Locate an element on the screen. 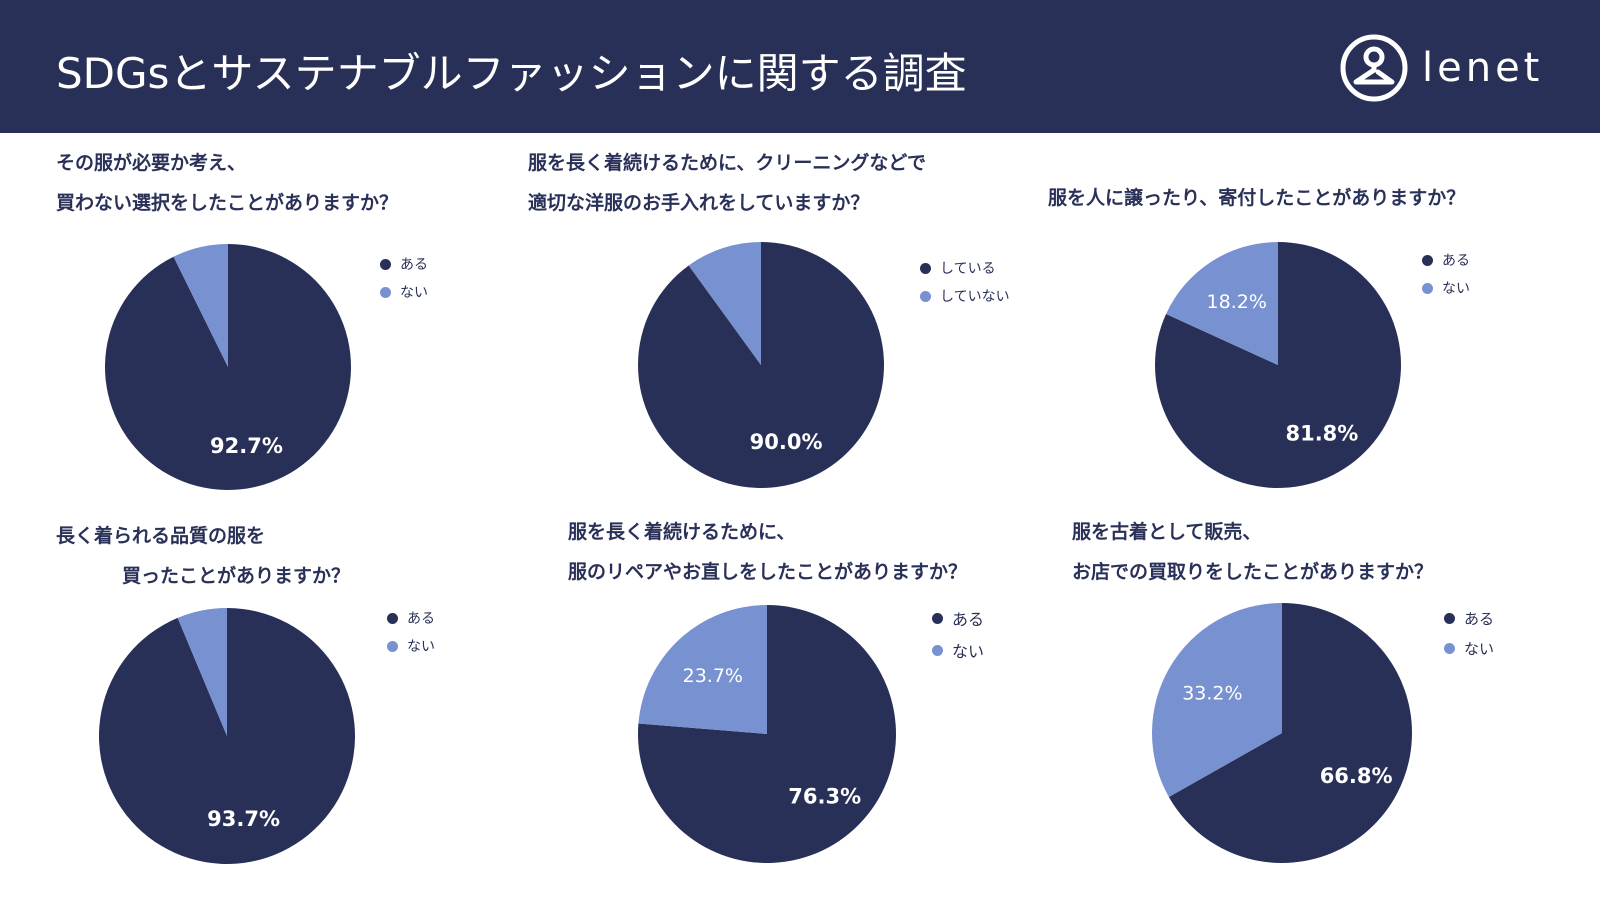 This screenshot has height=900, width=1600. legend-item-major: している is located at coordinates (965, 268).